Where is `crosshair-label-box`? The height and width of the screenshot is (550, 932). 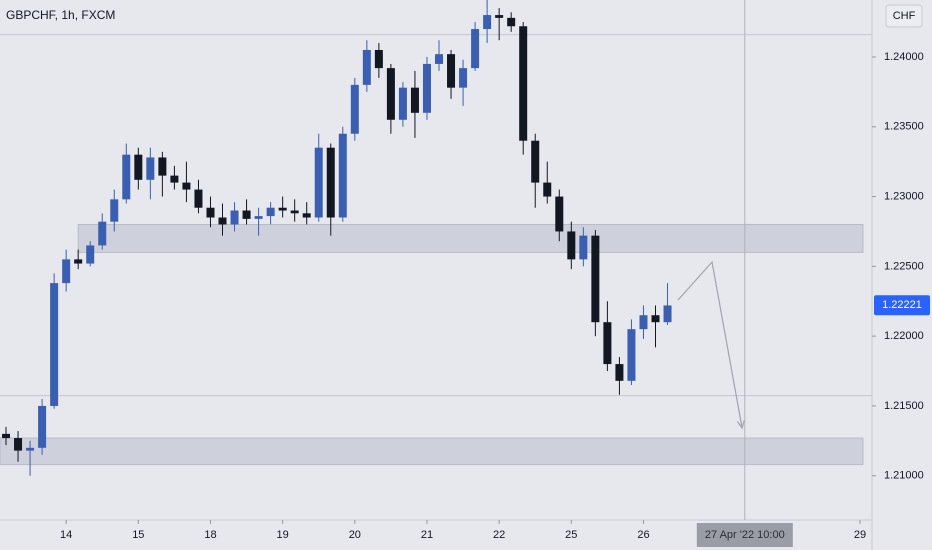 crosshair-label-box is located at coordinates (744, 535).